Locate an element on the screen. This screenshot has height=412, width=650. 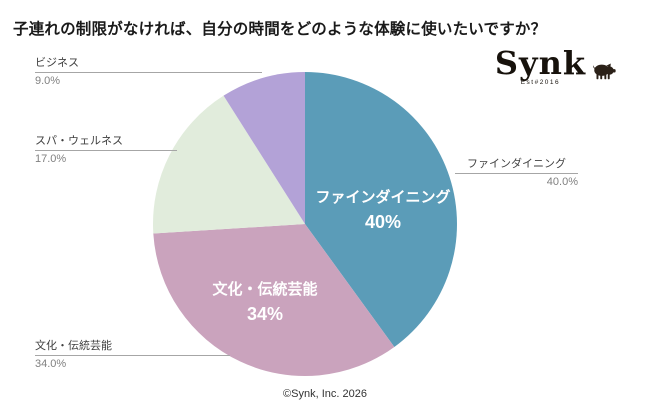
brand-text-block: Synk Est#2016 is located at coordinates (540, 65).